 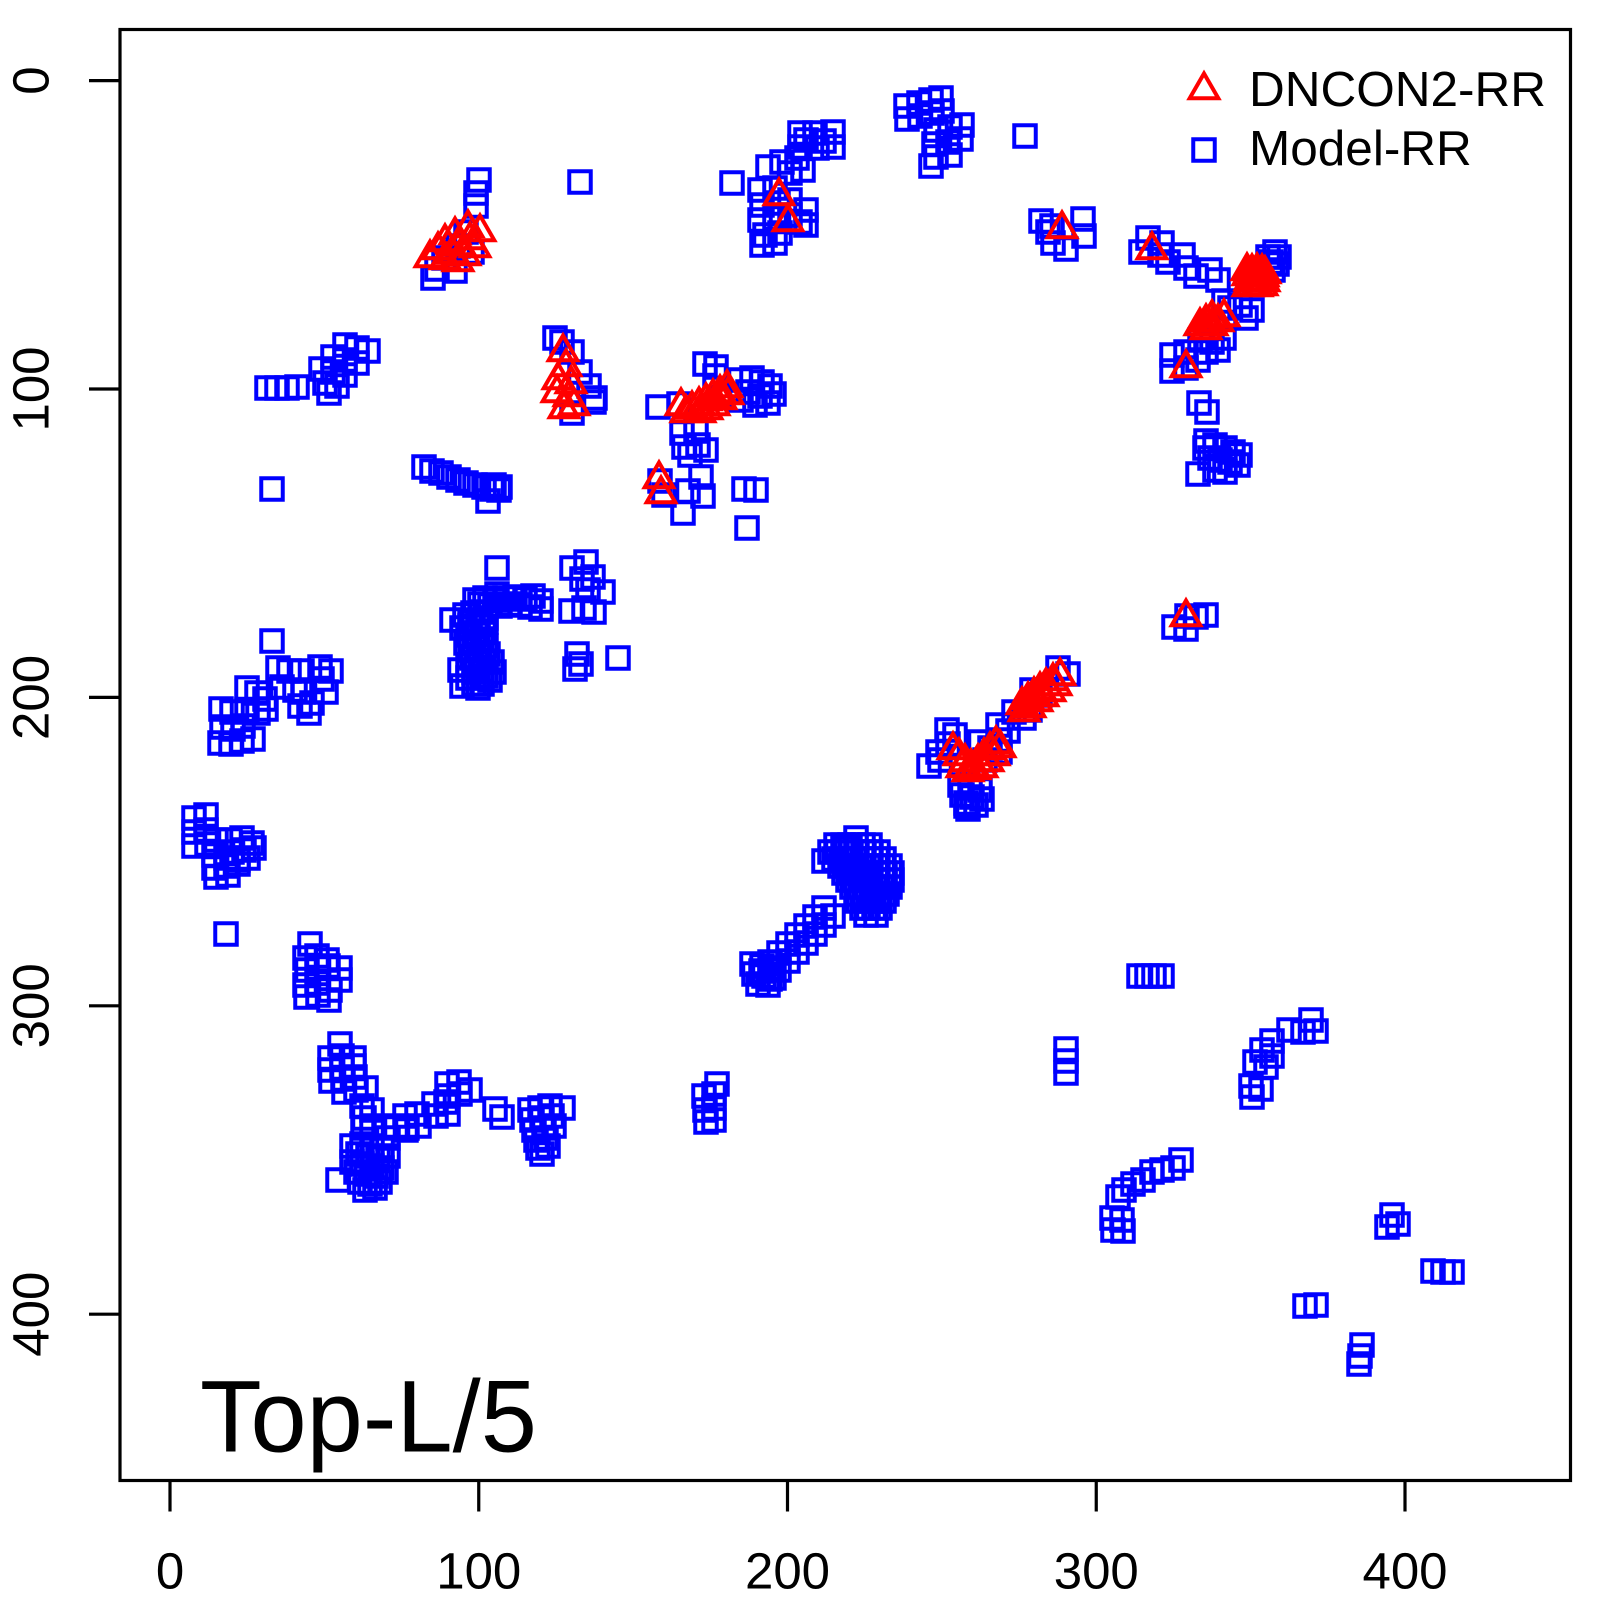 I want to click on svg-text: Top-L/5, so click(x=368, y=1416).